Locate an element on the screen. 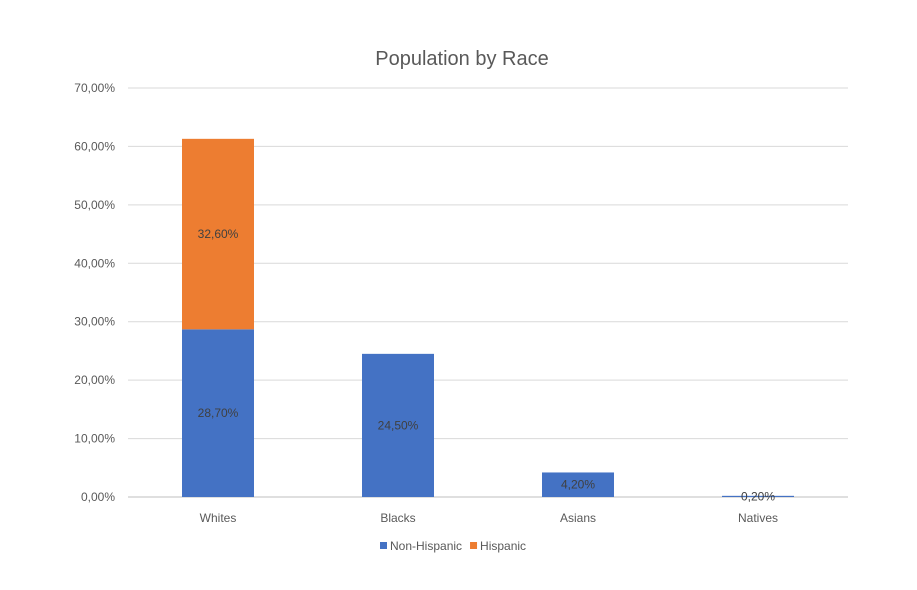  y-tick-label: 70,00% is located at coordinates (94, 88).